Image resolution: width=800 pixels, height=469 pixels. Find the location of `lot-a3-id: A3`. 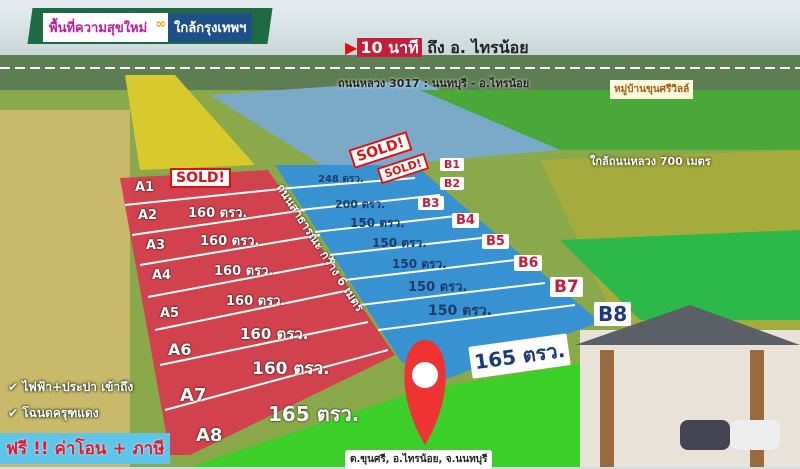

lot-a3-id: A3 is located at coordinates (156, 245).